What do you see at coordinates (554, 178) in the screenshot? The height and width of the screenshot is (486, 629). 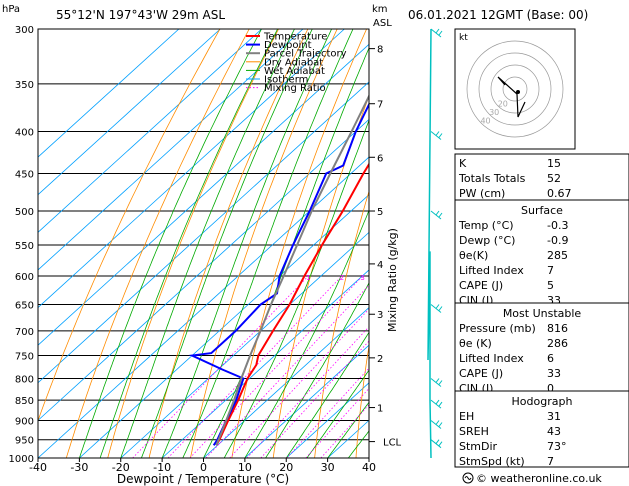 I see `index-row-value: 52` at bounding box center [554, 178].